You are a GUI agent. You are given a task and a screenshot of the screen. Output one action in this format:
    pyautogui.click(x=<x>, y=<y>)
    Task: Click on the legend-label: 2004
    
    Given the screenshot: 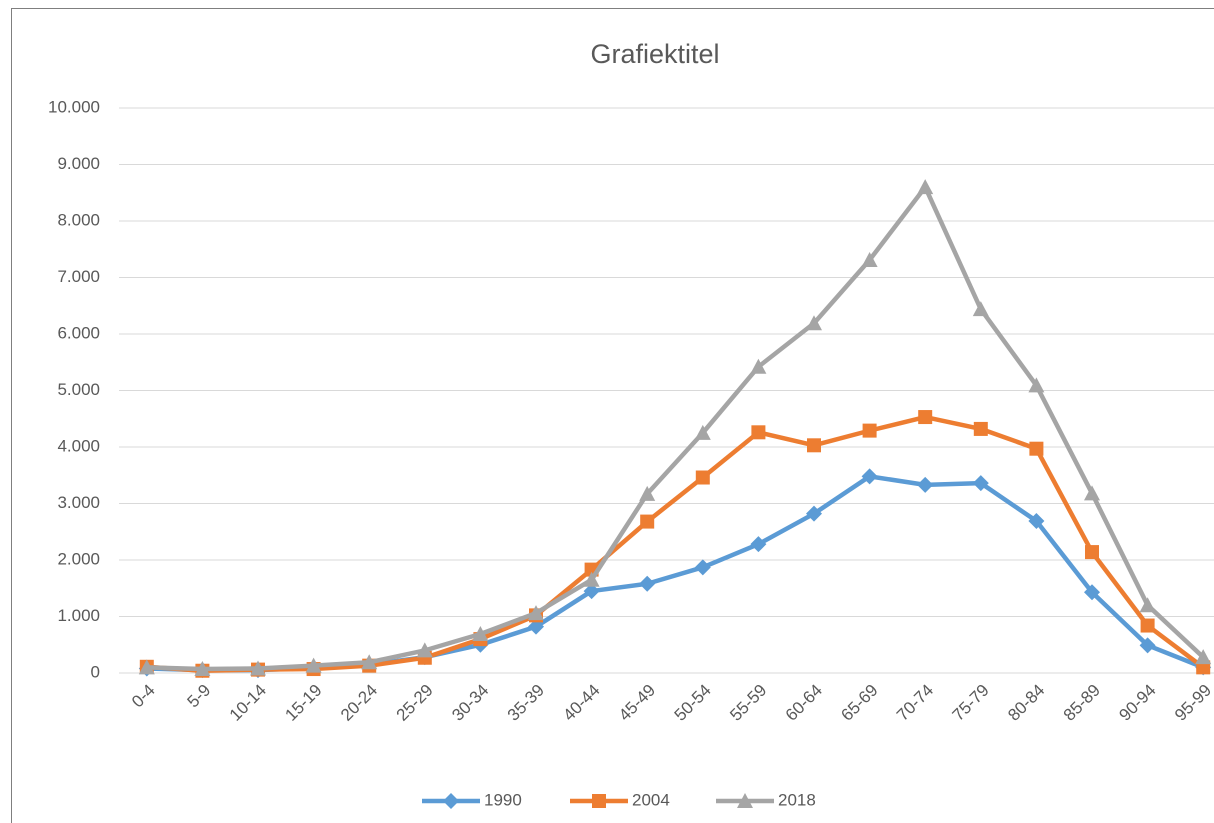 What is the action you would take?
    pyautogui.click(x=651, y=799)
    